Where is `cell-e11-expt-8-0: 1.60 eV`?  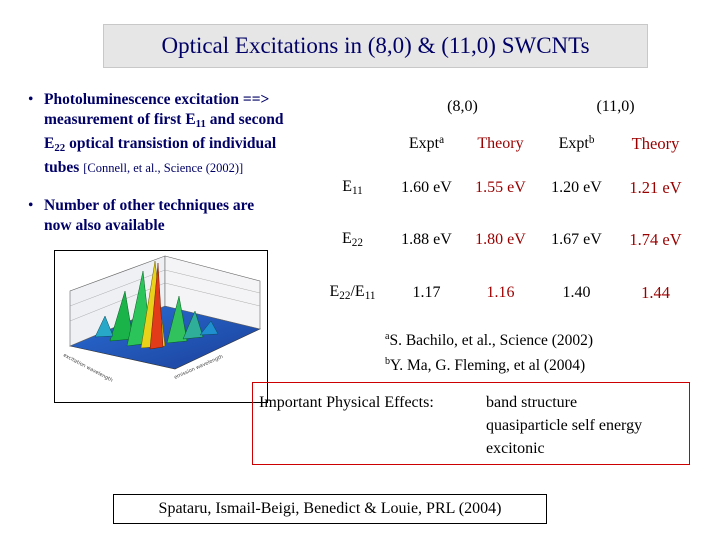 cell-e11-expt-8-0: 1.60 eV is located at coordinates (426, 187).